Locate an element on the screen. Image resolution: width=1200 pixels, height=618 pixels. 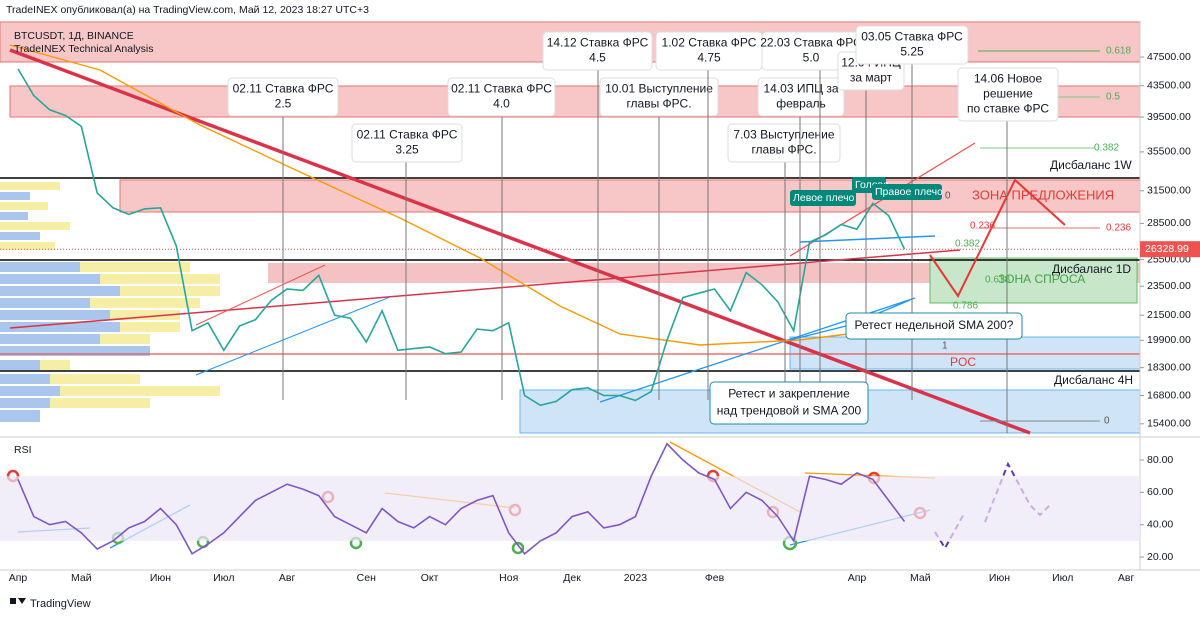
annotation-text: 03.05 Ставка ФРС is located at coordinates (912, 37).